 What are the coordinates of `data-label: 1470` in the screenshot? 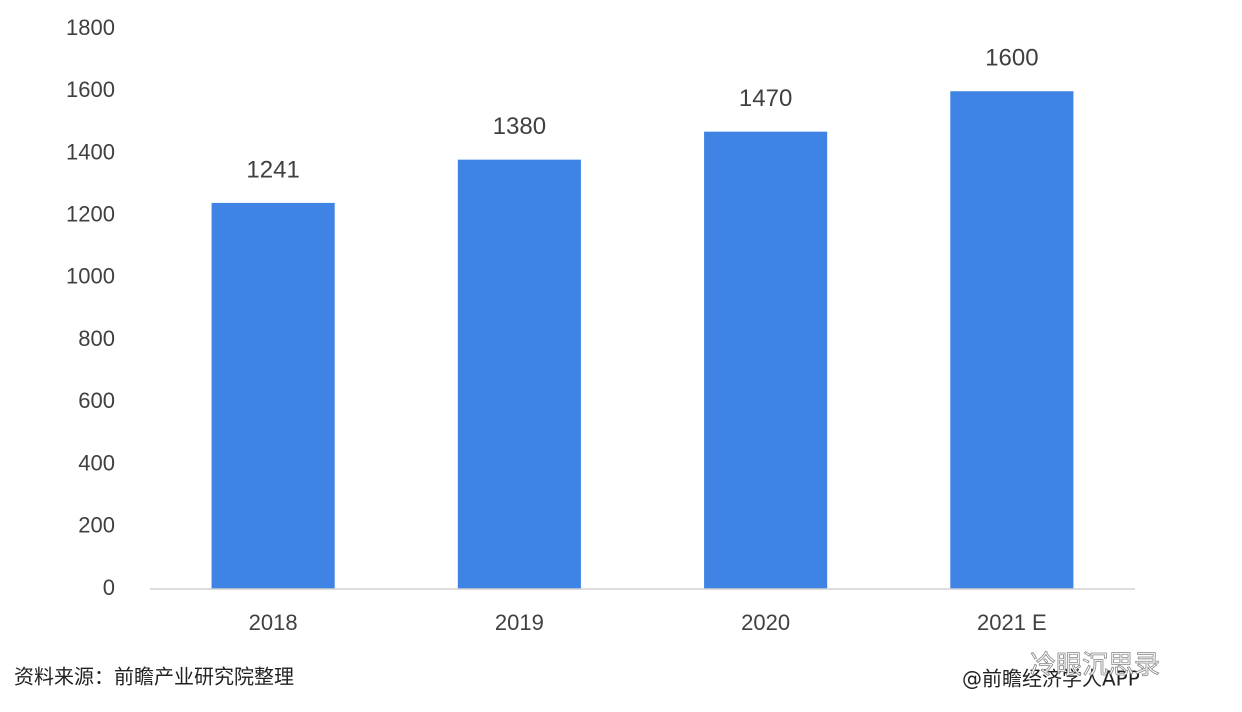 It's located at (765, 98).